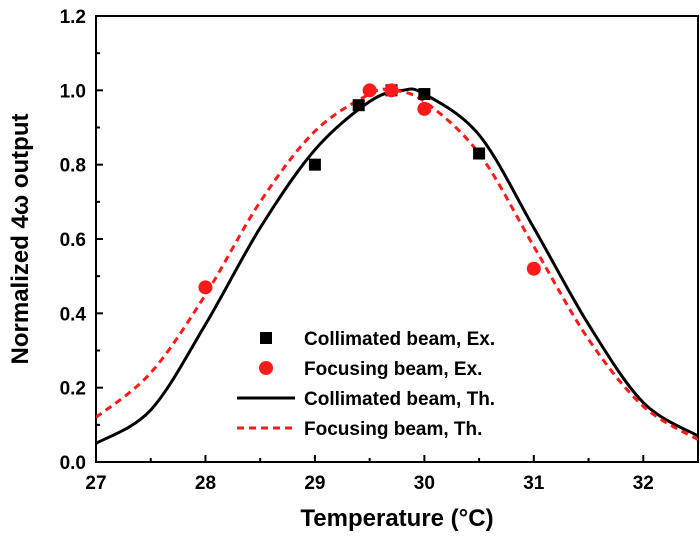  I want to click on legend-label: Focusing beam, Ex., so click(393, 369).